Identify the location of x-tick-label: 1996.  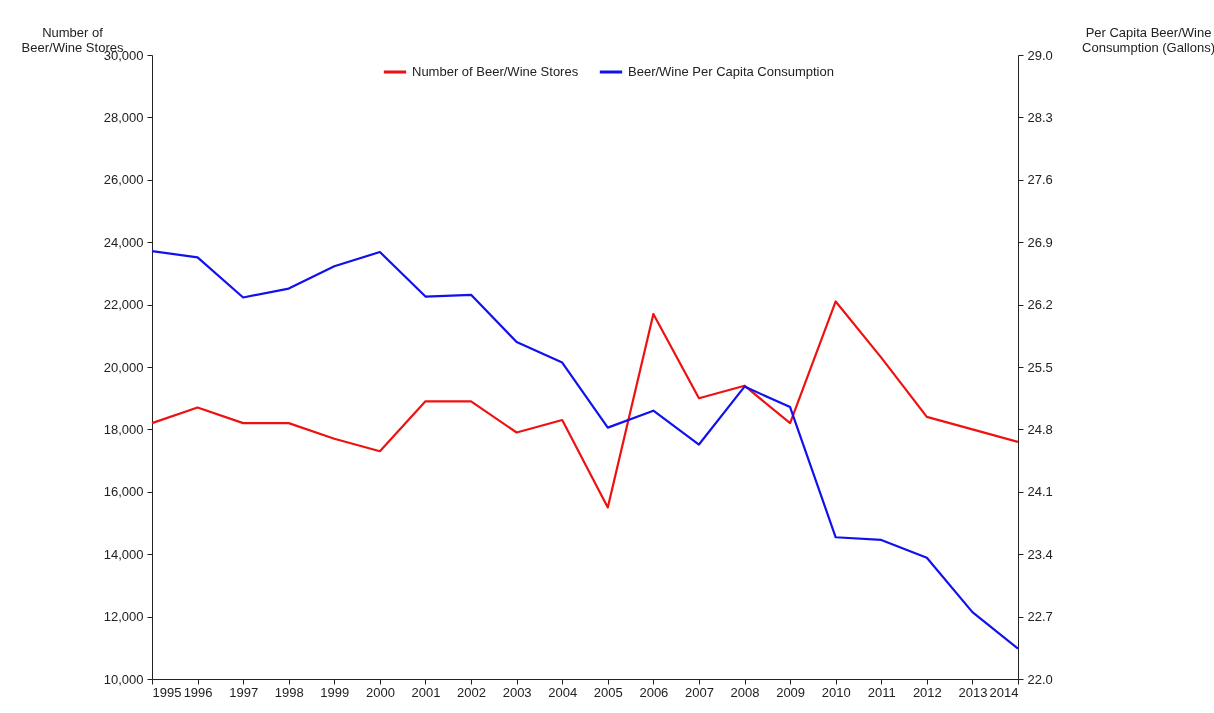
(198, 692).